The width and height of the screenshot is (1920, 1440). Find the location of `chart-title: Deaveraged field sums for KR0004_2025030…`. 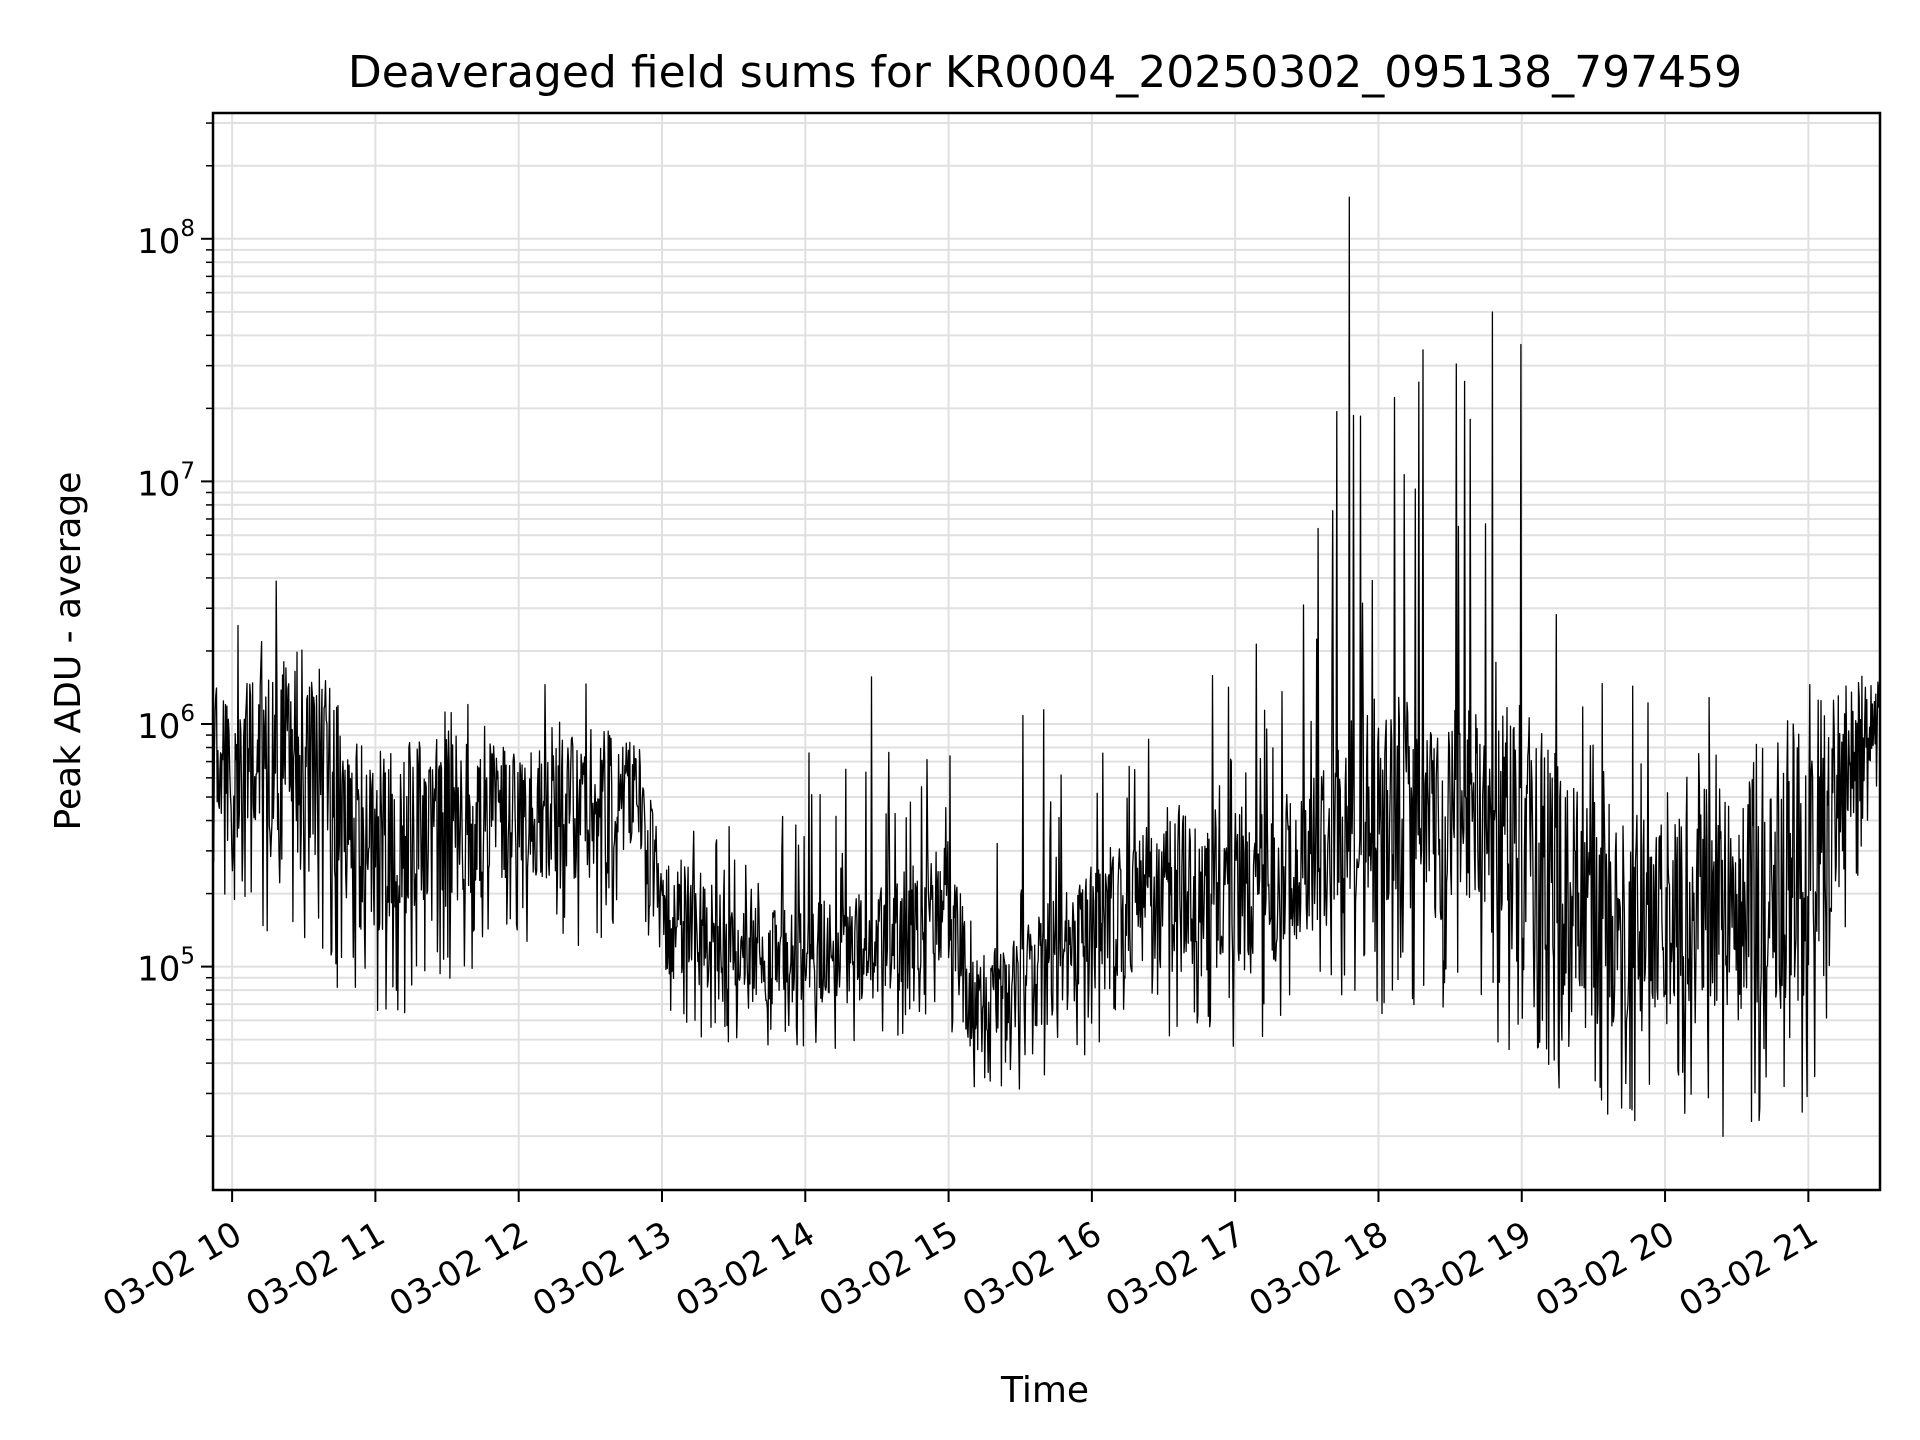

chart-title: Deaveraged field sums for KR0004_2025030… is located at coordinates (1045, 72).